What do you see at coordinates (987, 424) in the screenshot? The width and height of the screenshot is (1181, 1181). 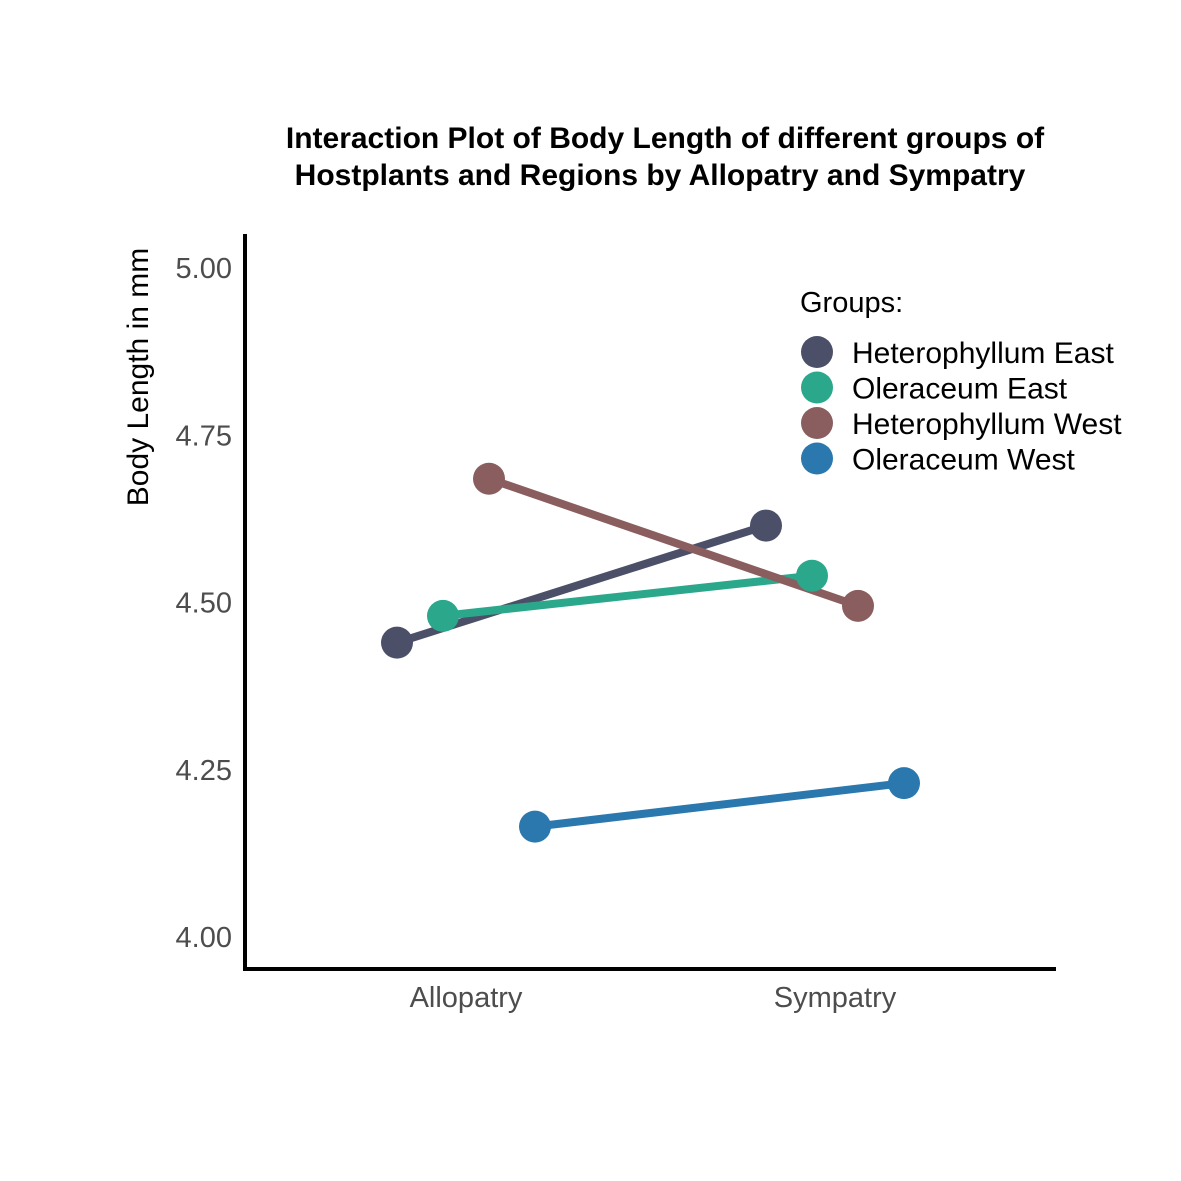 I see `legend-label: Heterophyllum West` at bounding box center [987, 424].